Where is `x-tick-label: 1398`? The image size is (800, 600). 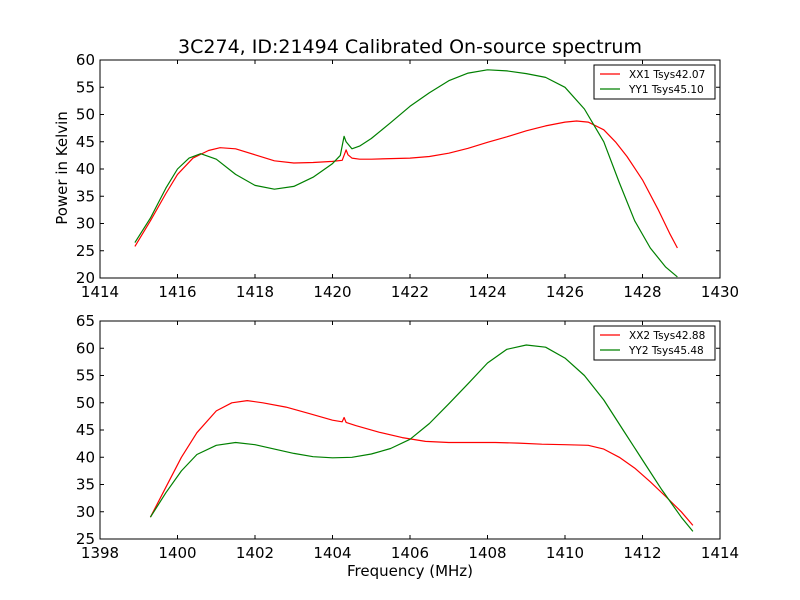 x-tick-label: 1398 is located at coordinates (100, 553).